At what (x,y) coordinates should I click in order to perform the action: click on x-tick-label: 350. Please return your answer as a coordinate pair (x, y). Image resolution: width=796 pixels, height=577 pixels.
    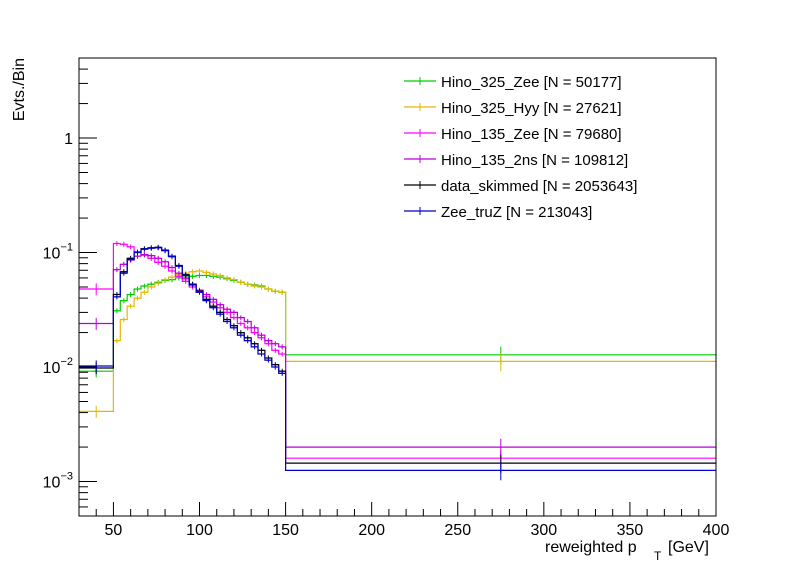
    Looking at the image, I should click on (630, 530).